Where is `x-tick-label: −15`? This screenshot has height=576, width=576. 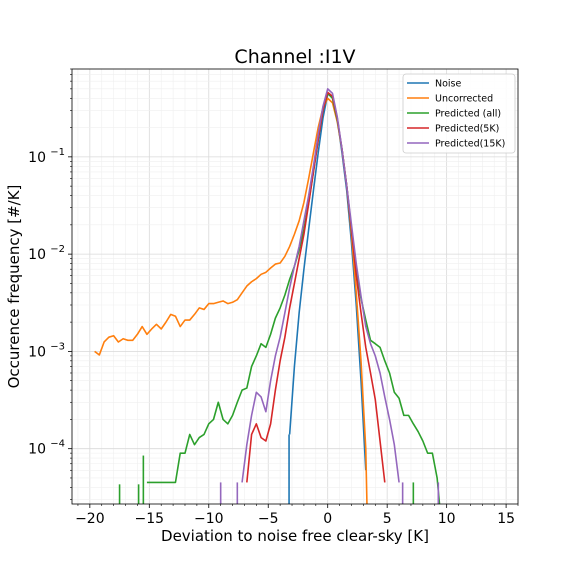
x-tick-label: −15 is located at coordinates (150, 519).